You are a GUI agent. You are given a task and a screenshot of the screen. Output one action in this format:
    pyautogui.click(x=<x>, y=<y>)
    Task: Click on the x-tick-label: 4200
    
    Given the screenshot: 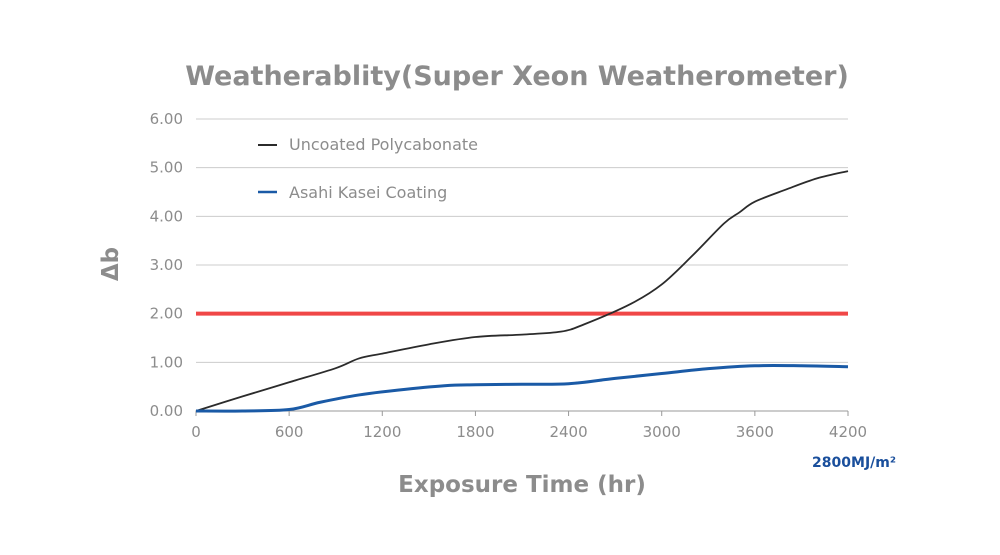 What is the action you would take?
    pyautogui.click(x=848, y=432)
    